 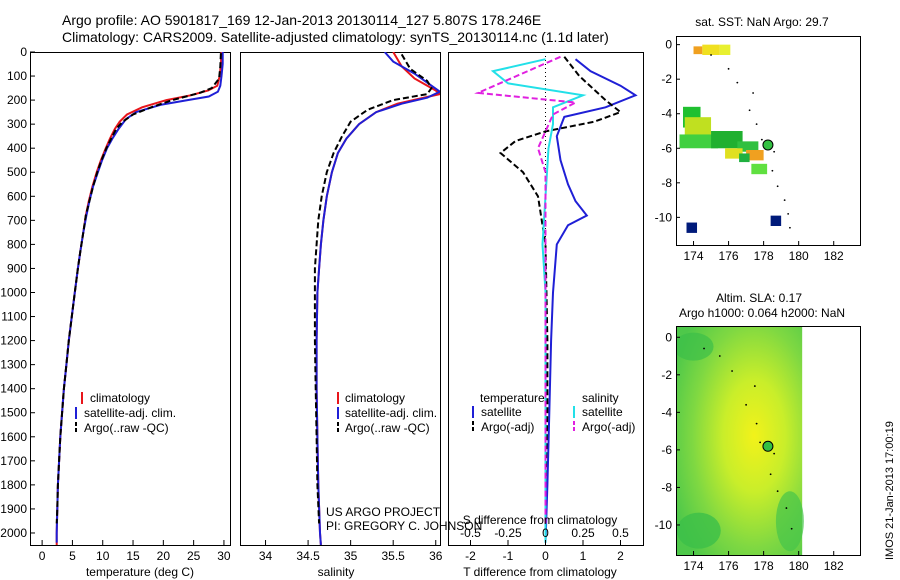 I want to click on sla-map-title-line1: Altim. SLA: 0.17, so click(x=759, y=298).